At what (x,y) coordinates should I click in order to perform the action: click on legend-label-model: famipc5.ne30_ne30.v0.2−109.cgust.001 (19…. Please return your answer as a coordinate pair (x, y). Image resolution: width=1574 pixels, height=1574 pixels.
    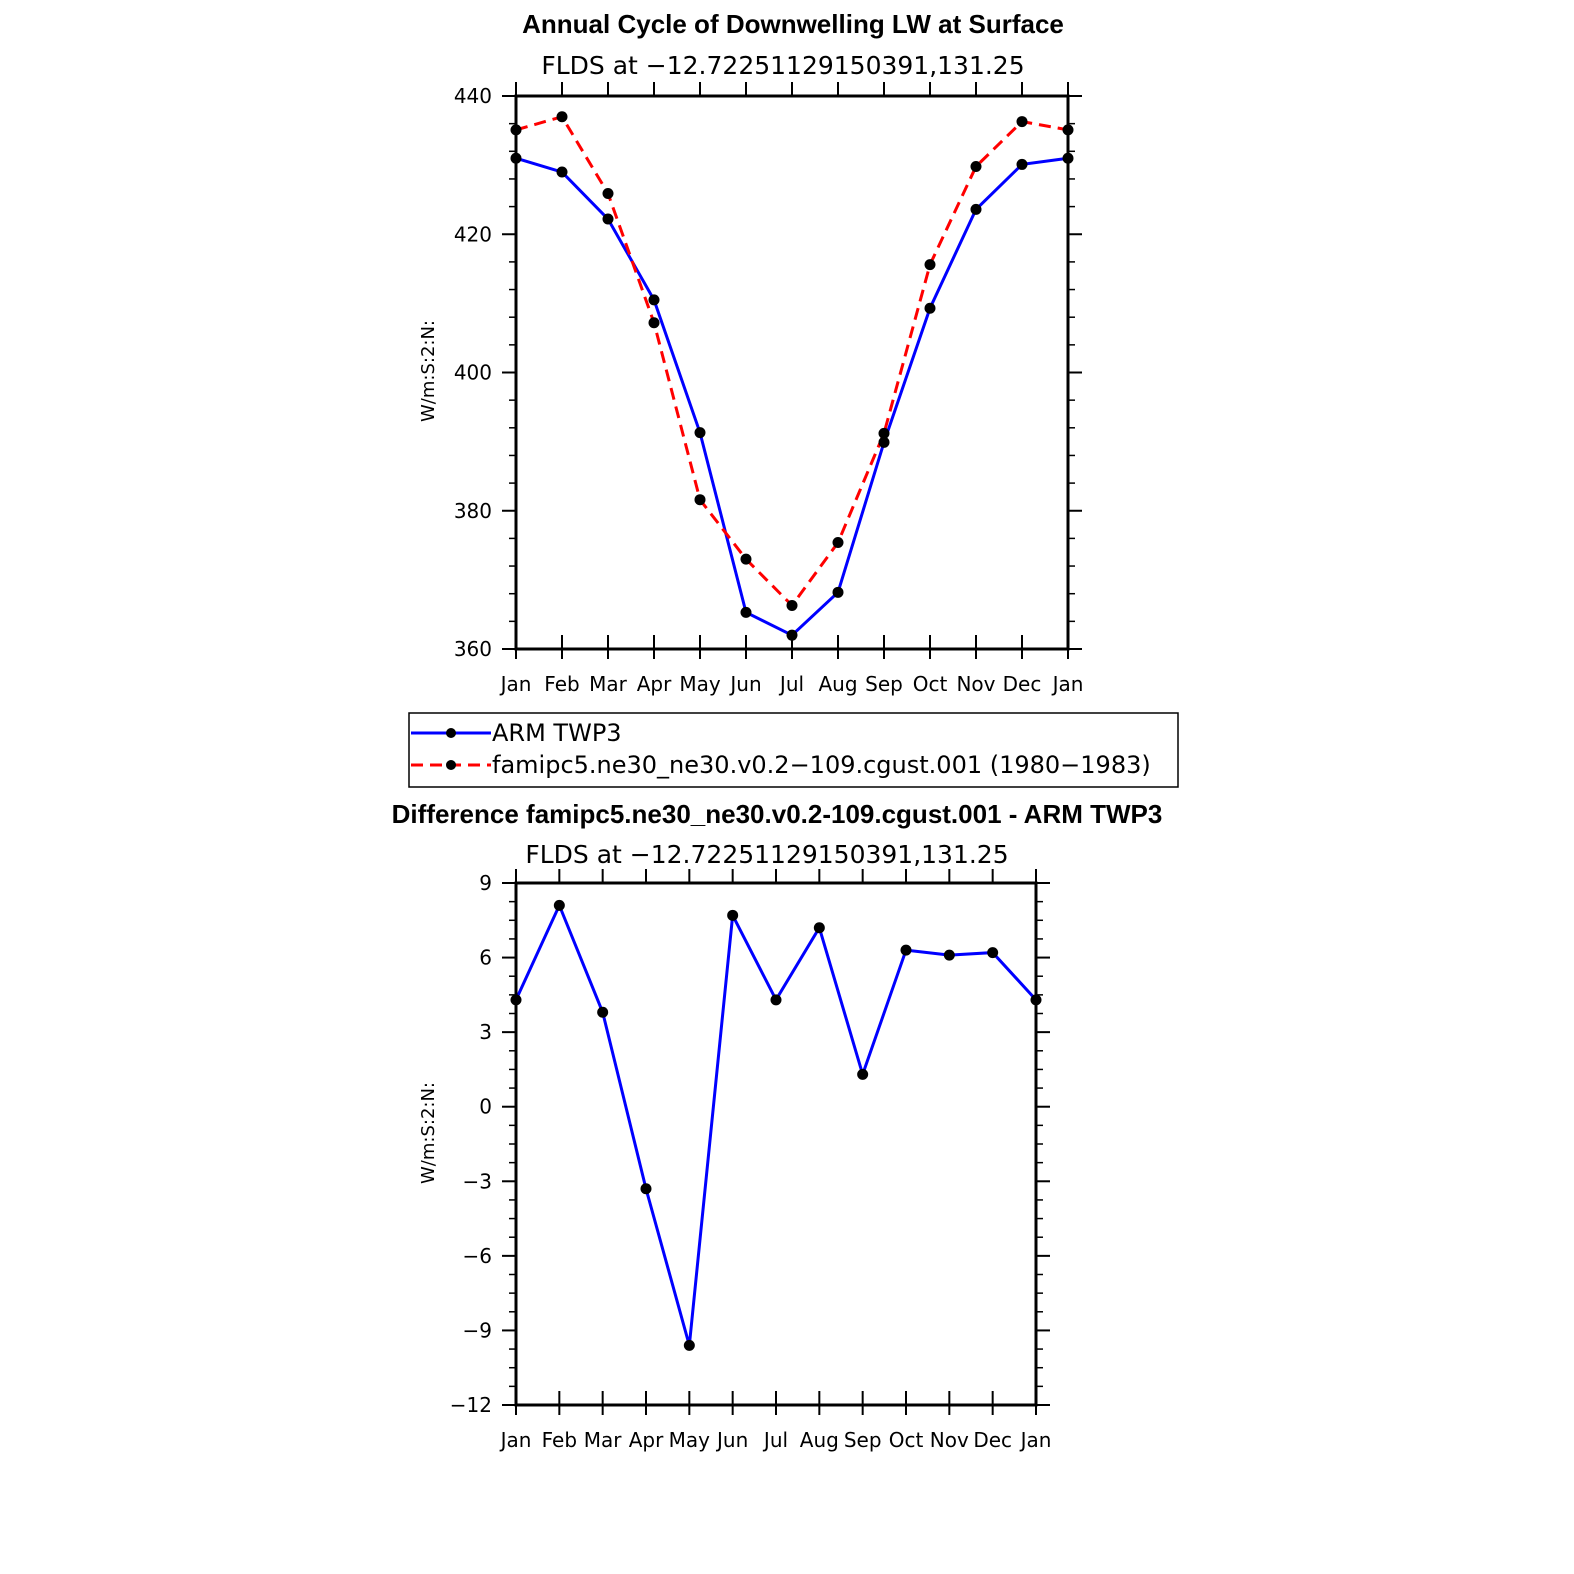
    Looking at the image, I should click on (821, 765).